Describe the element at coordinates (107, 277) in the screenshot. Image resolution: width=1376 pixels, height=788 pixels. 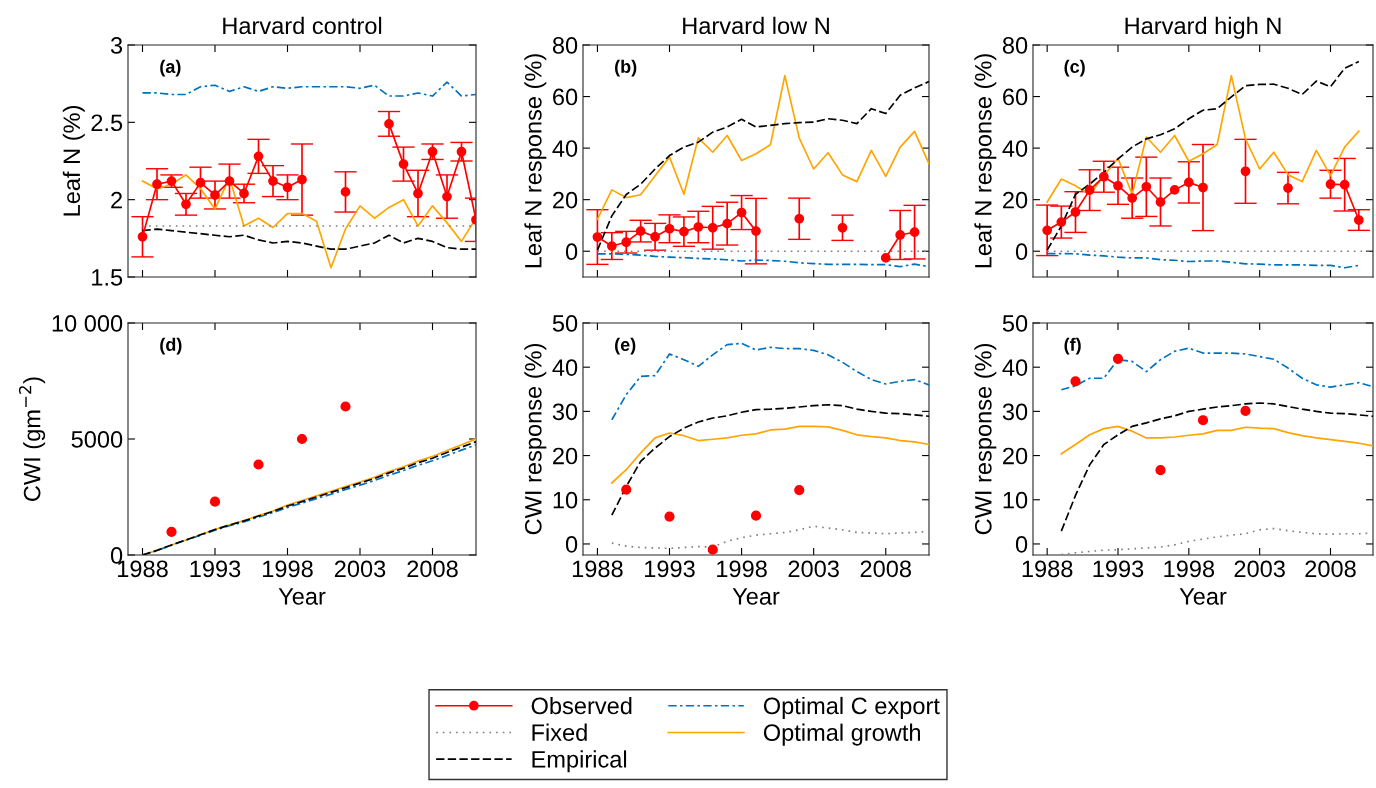
I see `y-tick-label: 1.5` at that location.